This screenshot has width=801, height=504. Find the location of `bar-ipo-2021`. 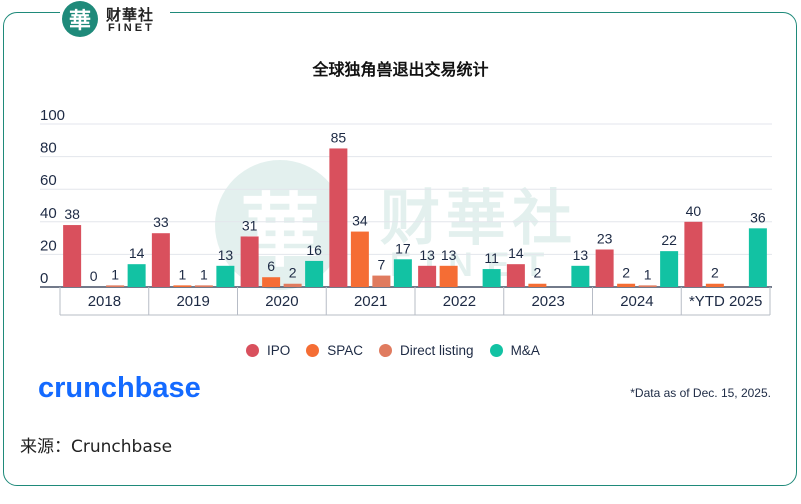

bar-ipo-2021 is located at coordinates (338, 217).